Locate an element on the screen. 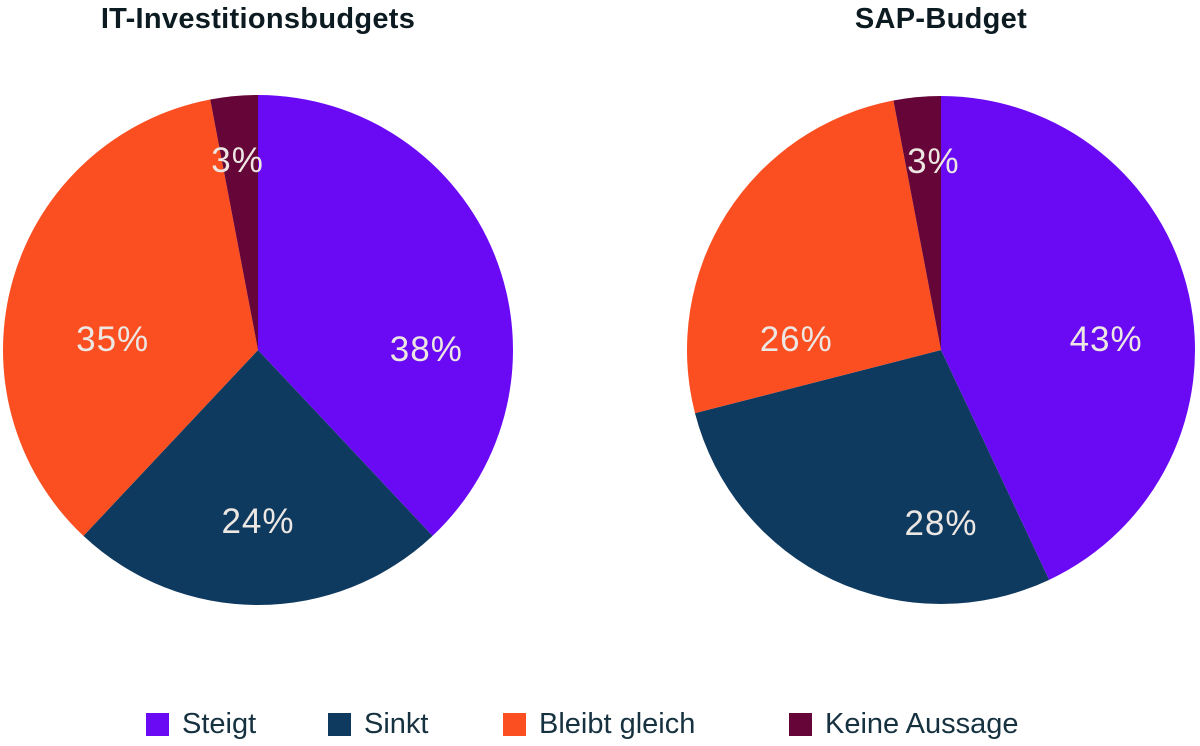 The image size is (1200, 746). legend-swatch-sinkt is located at coordinates (339, 724).